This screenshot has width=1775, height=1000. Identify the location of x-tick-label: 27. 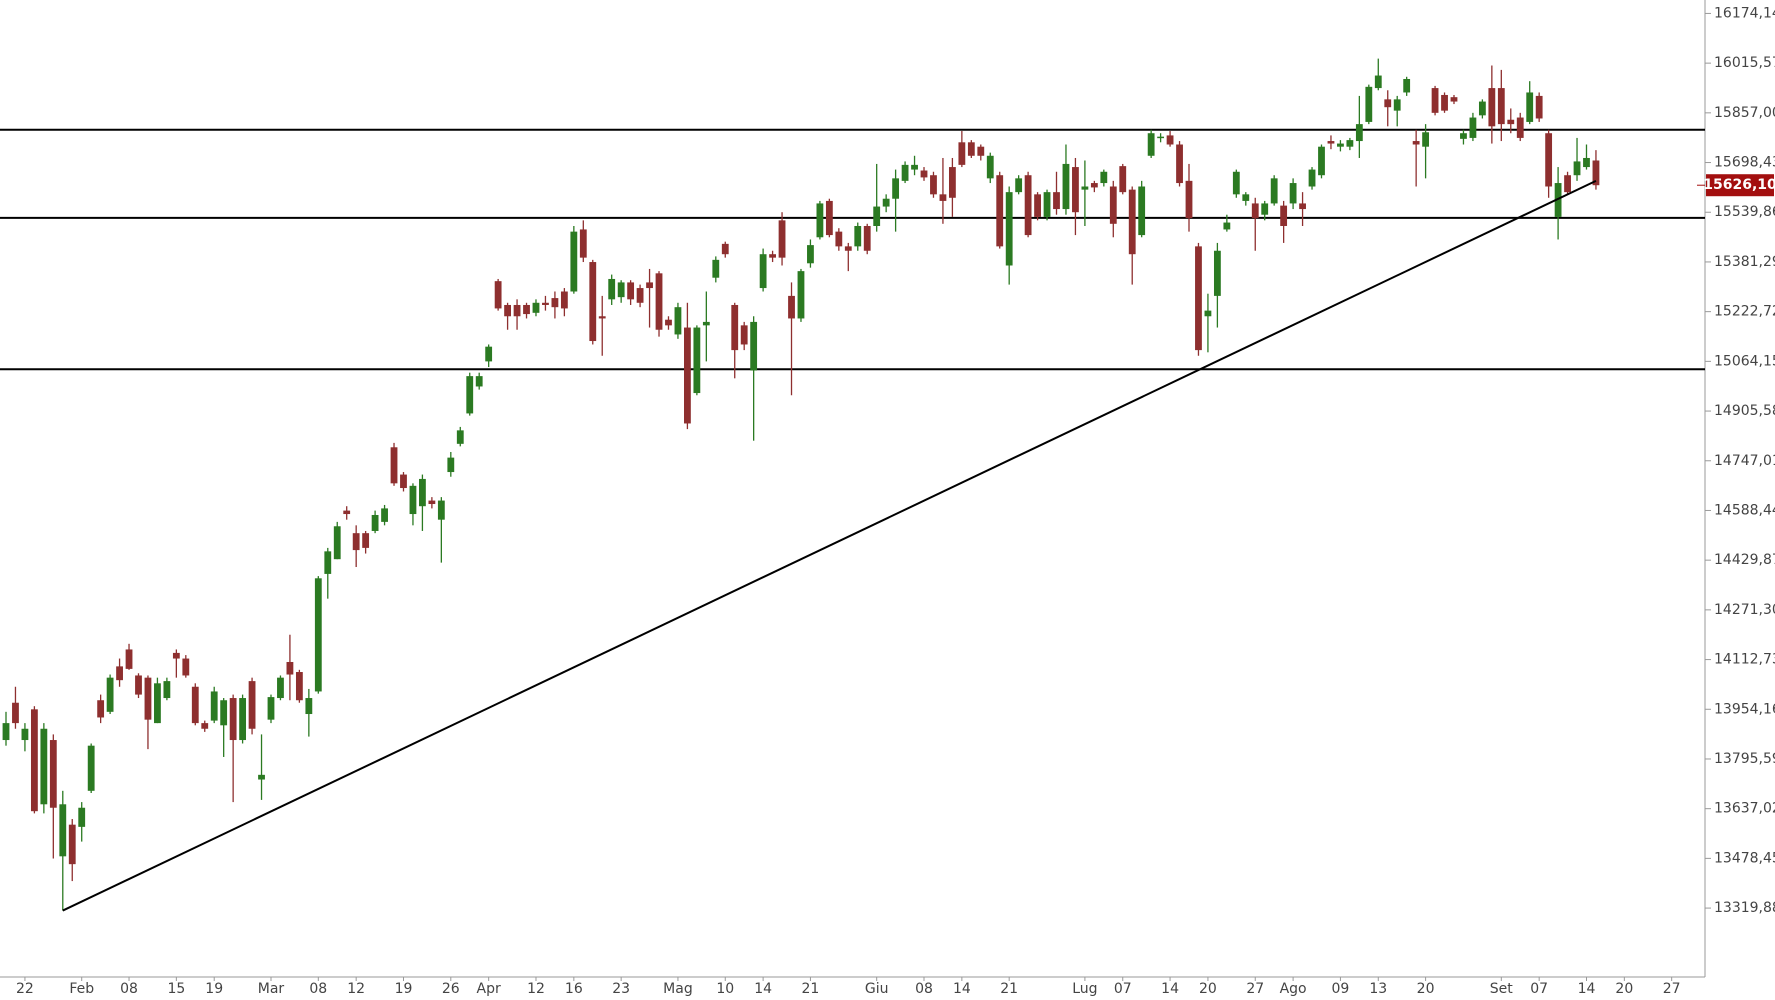
(1255, 989).